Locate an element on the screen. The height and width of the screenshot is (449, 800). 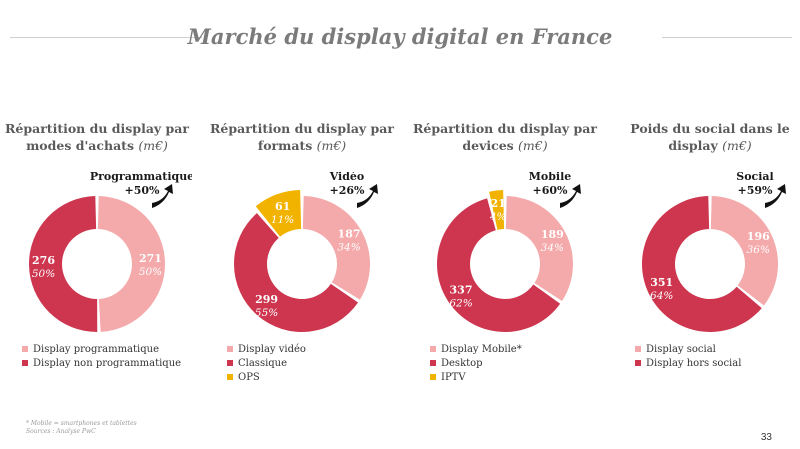
slice-value-label: 189 is located at coordinates (552, 234).